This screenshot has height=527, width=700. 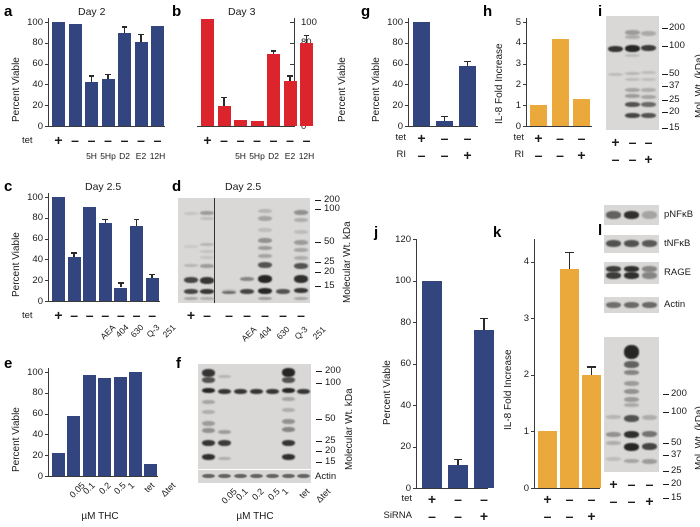 What do you see at coordinates (631, 215) in the screenshot?
I see `panel-l-strip-pnfb` at bounding box center [631, 215].